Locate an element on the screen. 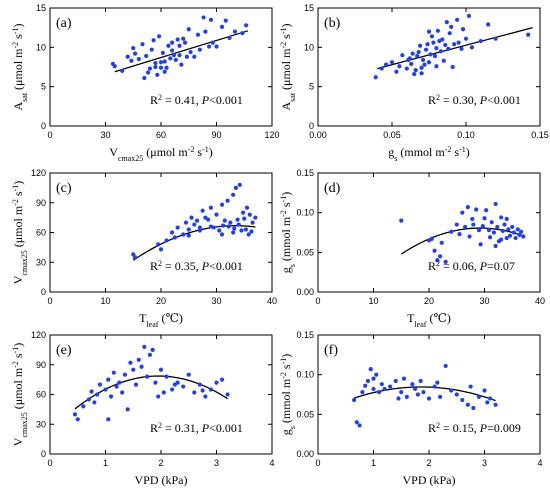 The width and height of the screenshot is (550, 490). plot-frame is located at coordinates (429, 394).